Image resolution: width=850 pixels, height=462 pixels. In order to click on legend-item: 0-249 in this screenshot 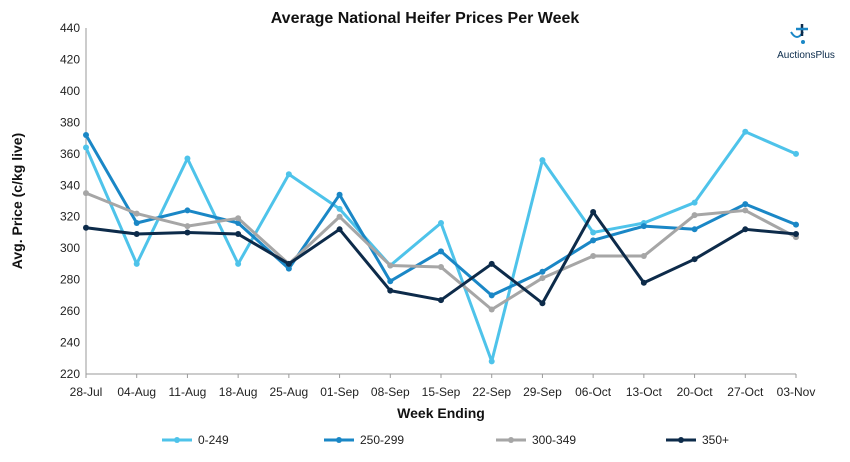, I will do `click(195, 440)`.